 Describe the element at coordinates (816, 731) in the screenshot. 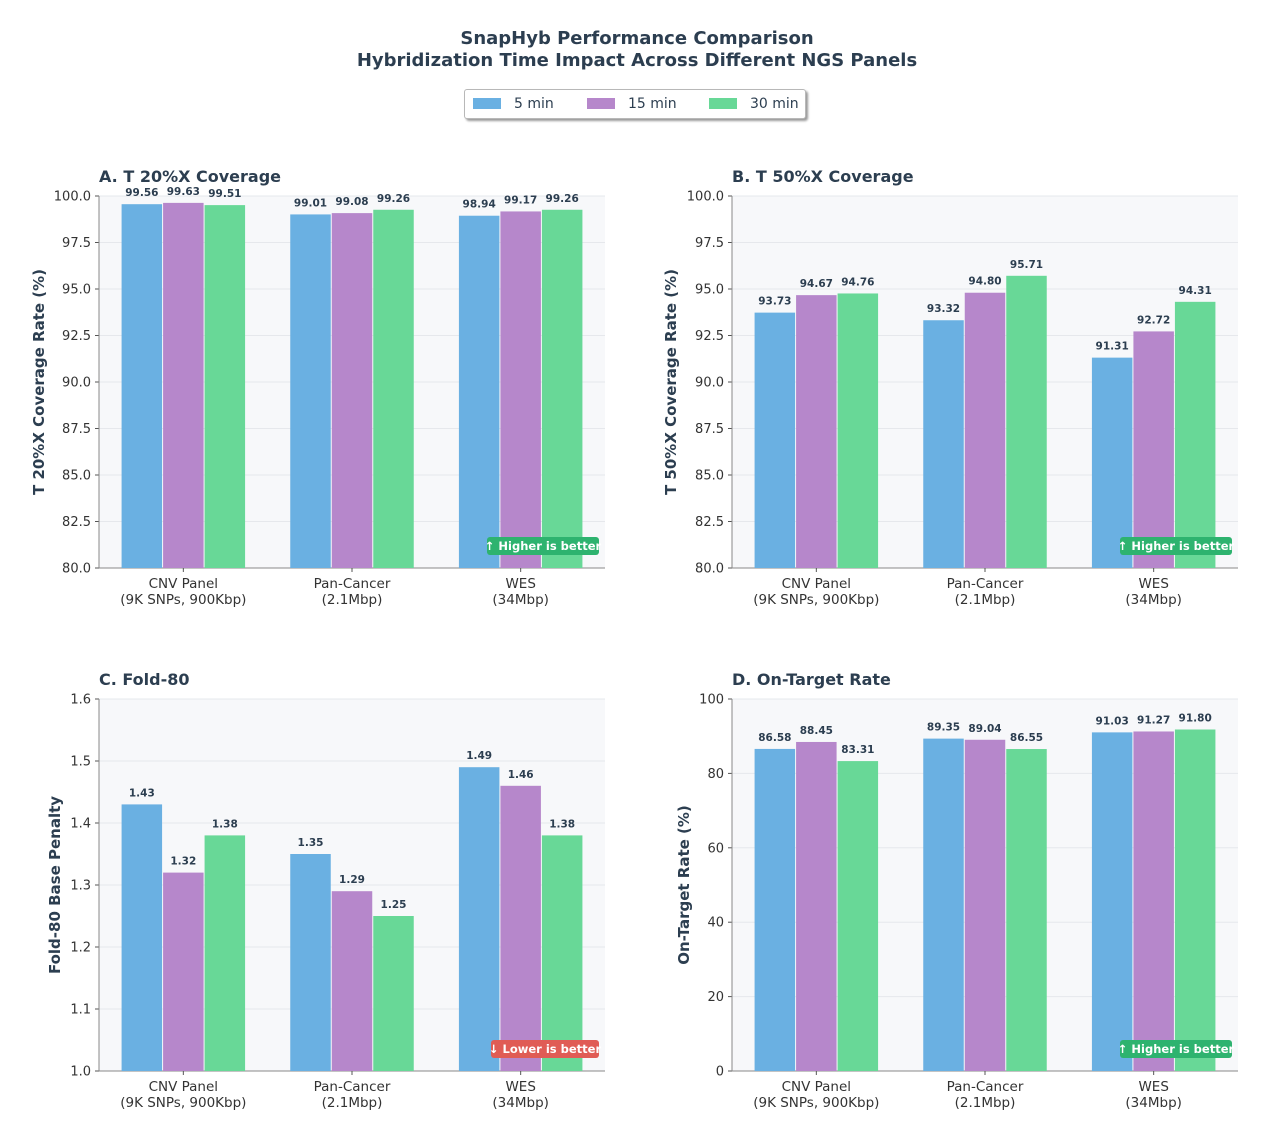

I see `data-label: 88.45` at that location.